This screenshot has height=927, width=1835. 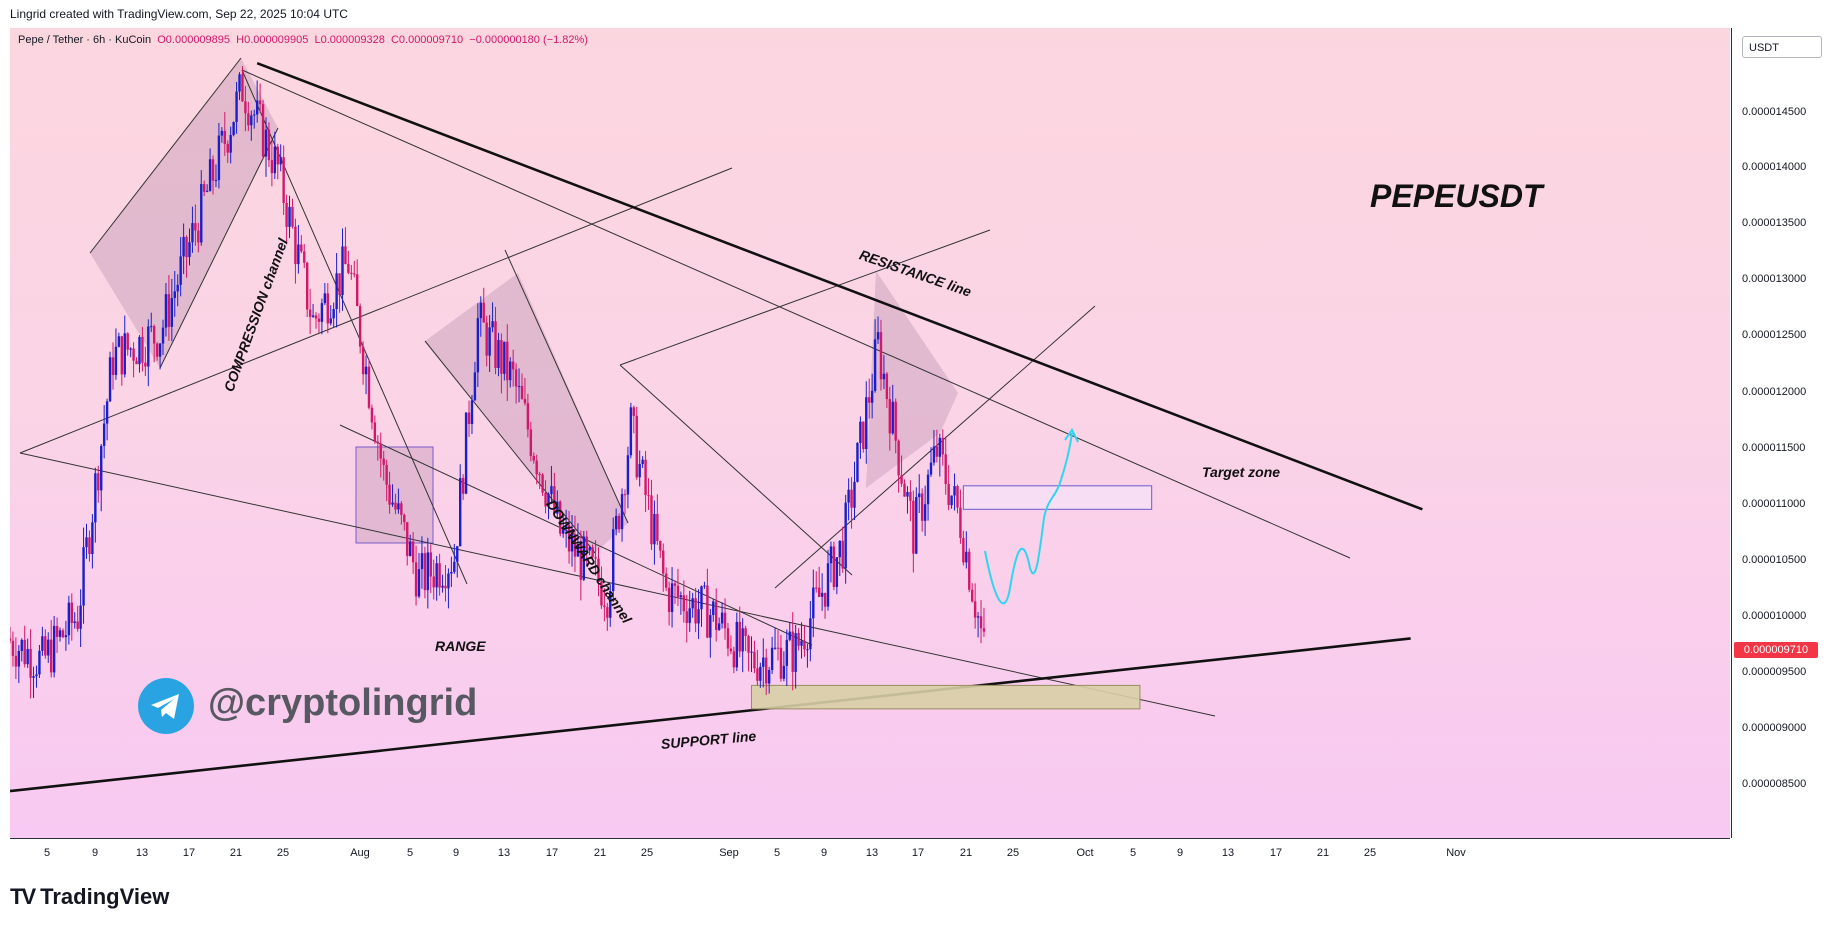 What do you see at coordinates (647, 853) in the screenshot?
I see `time-tick: 25` at bounding box center [647, 853].